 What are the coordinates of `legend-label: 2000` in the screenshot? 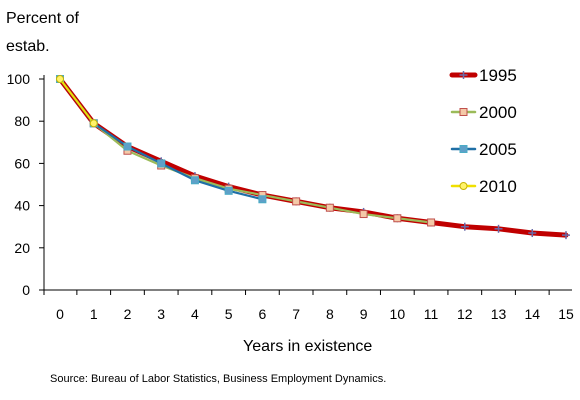 It's located at (498, 112).